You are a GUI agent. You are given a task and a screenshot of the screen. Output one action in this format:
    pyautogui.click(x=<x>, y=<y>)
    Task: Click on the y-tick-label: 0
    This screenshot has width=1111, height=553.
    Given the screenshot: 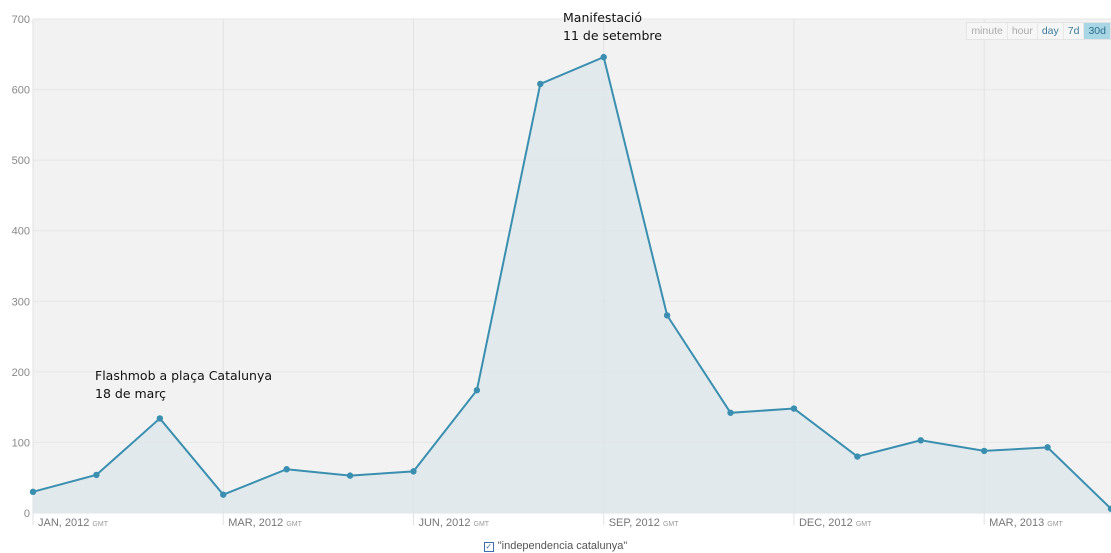 What is the action you would take?
    pyautogui.click(x=27, y=514)
    